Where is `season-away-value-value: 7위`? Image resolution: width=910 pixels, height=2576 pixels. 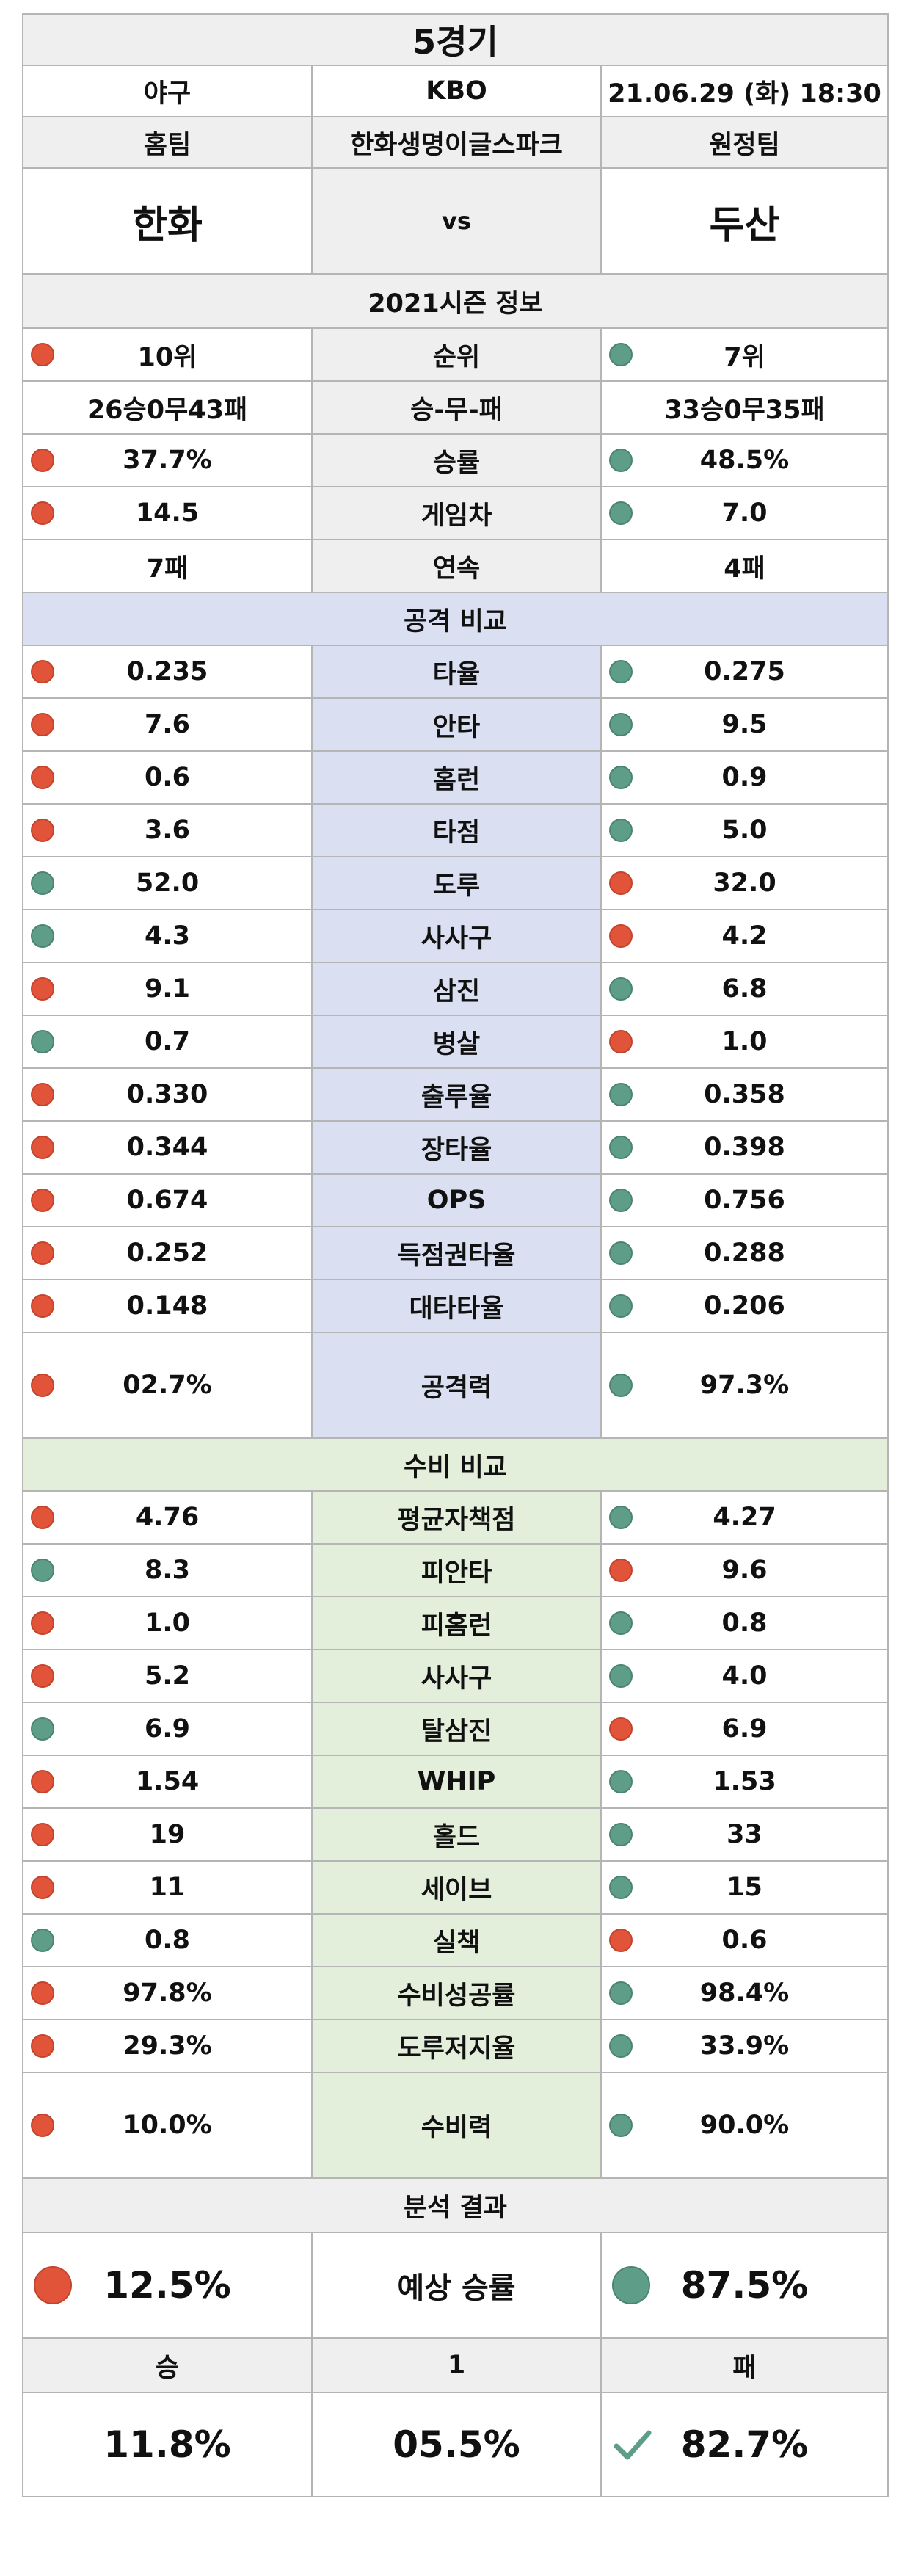
season-away-value-value: 7위 is located at coordinates (744, 357).